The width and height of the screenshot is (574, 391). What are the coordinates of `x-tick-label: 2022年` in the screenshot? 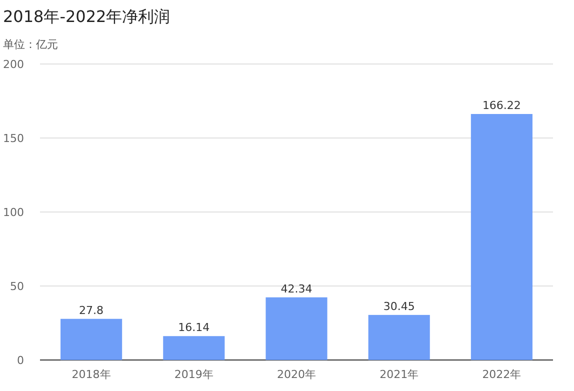 It's located at (502, 374).